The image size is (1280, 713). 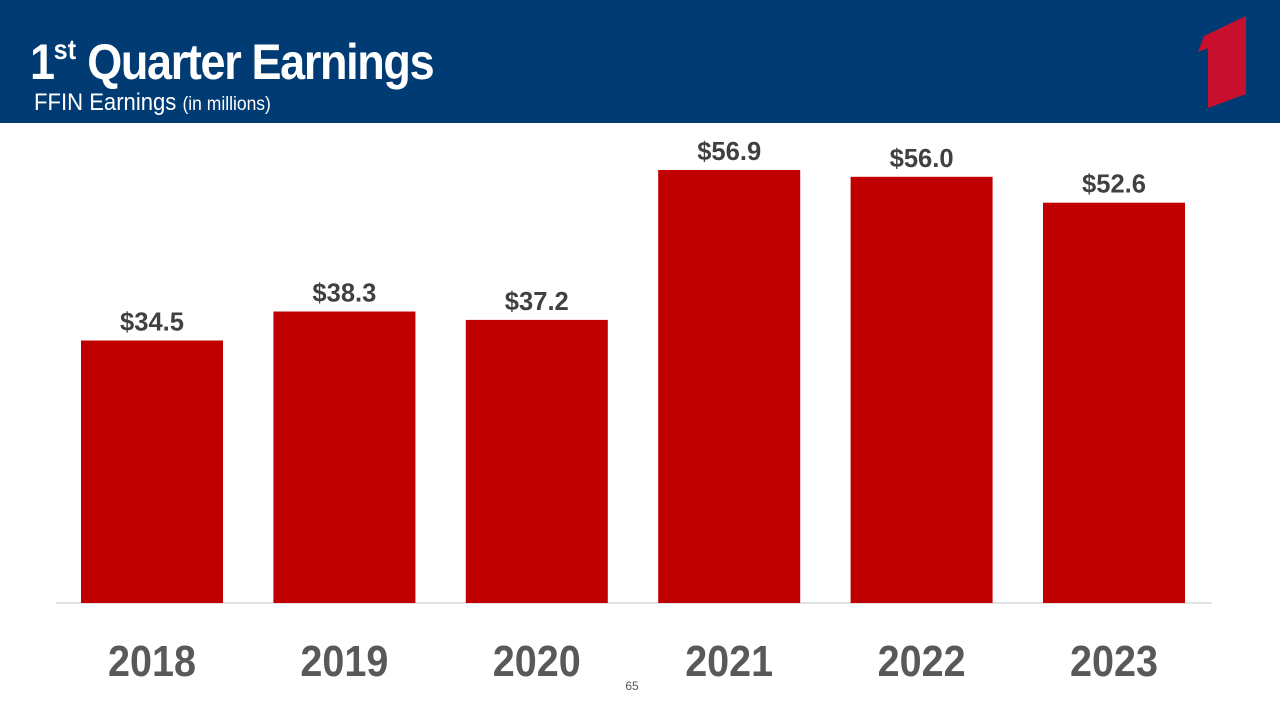 I want to click on bar-2023, so click(x=1114, y=402).